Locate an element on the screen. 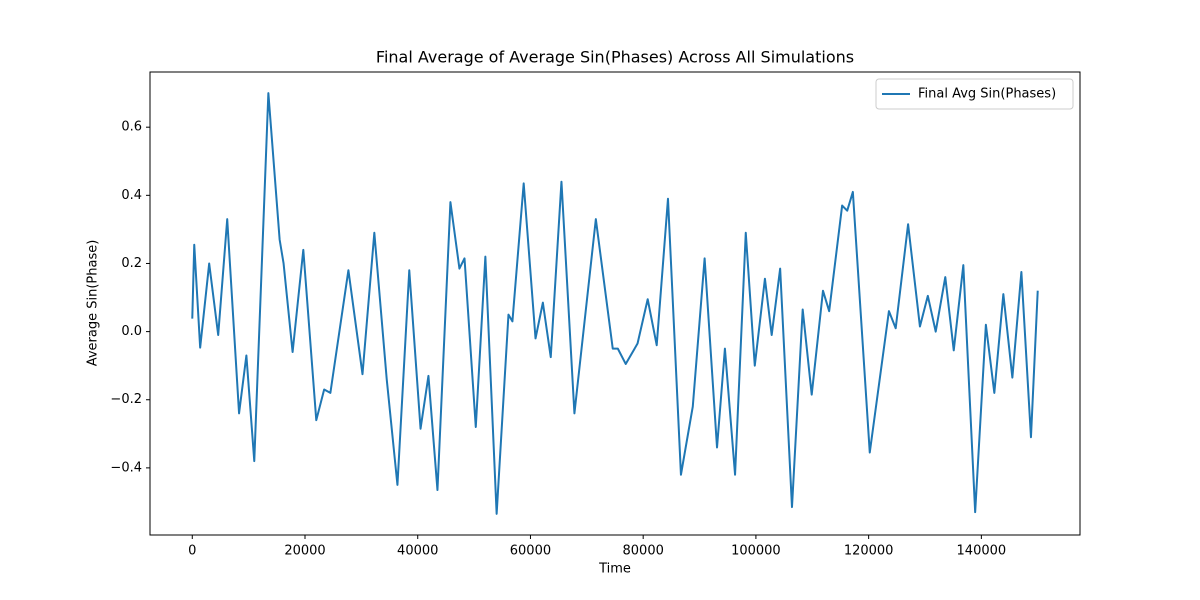  x-tick-label: 20000 is located at coordinates (304, 551).